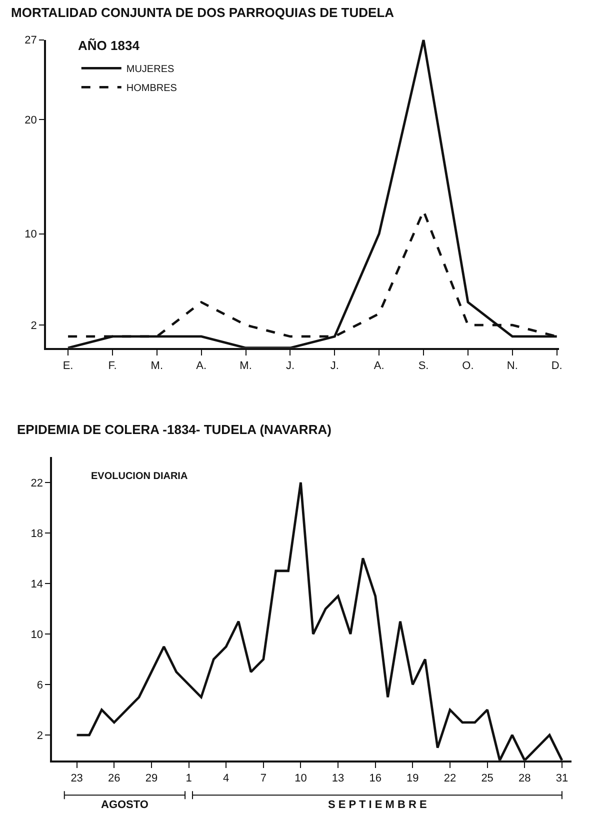 The height and width of the screenshot is (815, 614). What do you see at coordinates (377, 805) in the screenshot?
I see `text: S E P T I E M B R E` at bounding box center [377, 805].